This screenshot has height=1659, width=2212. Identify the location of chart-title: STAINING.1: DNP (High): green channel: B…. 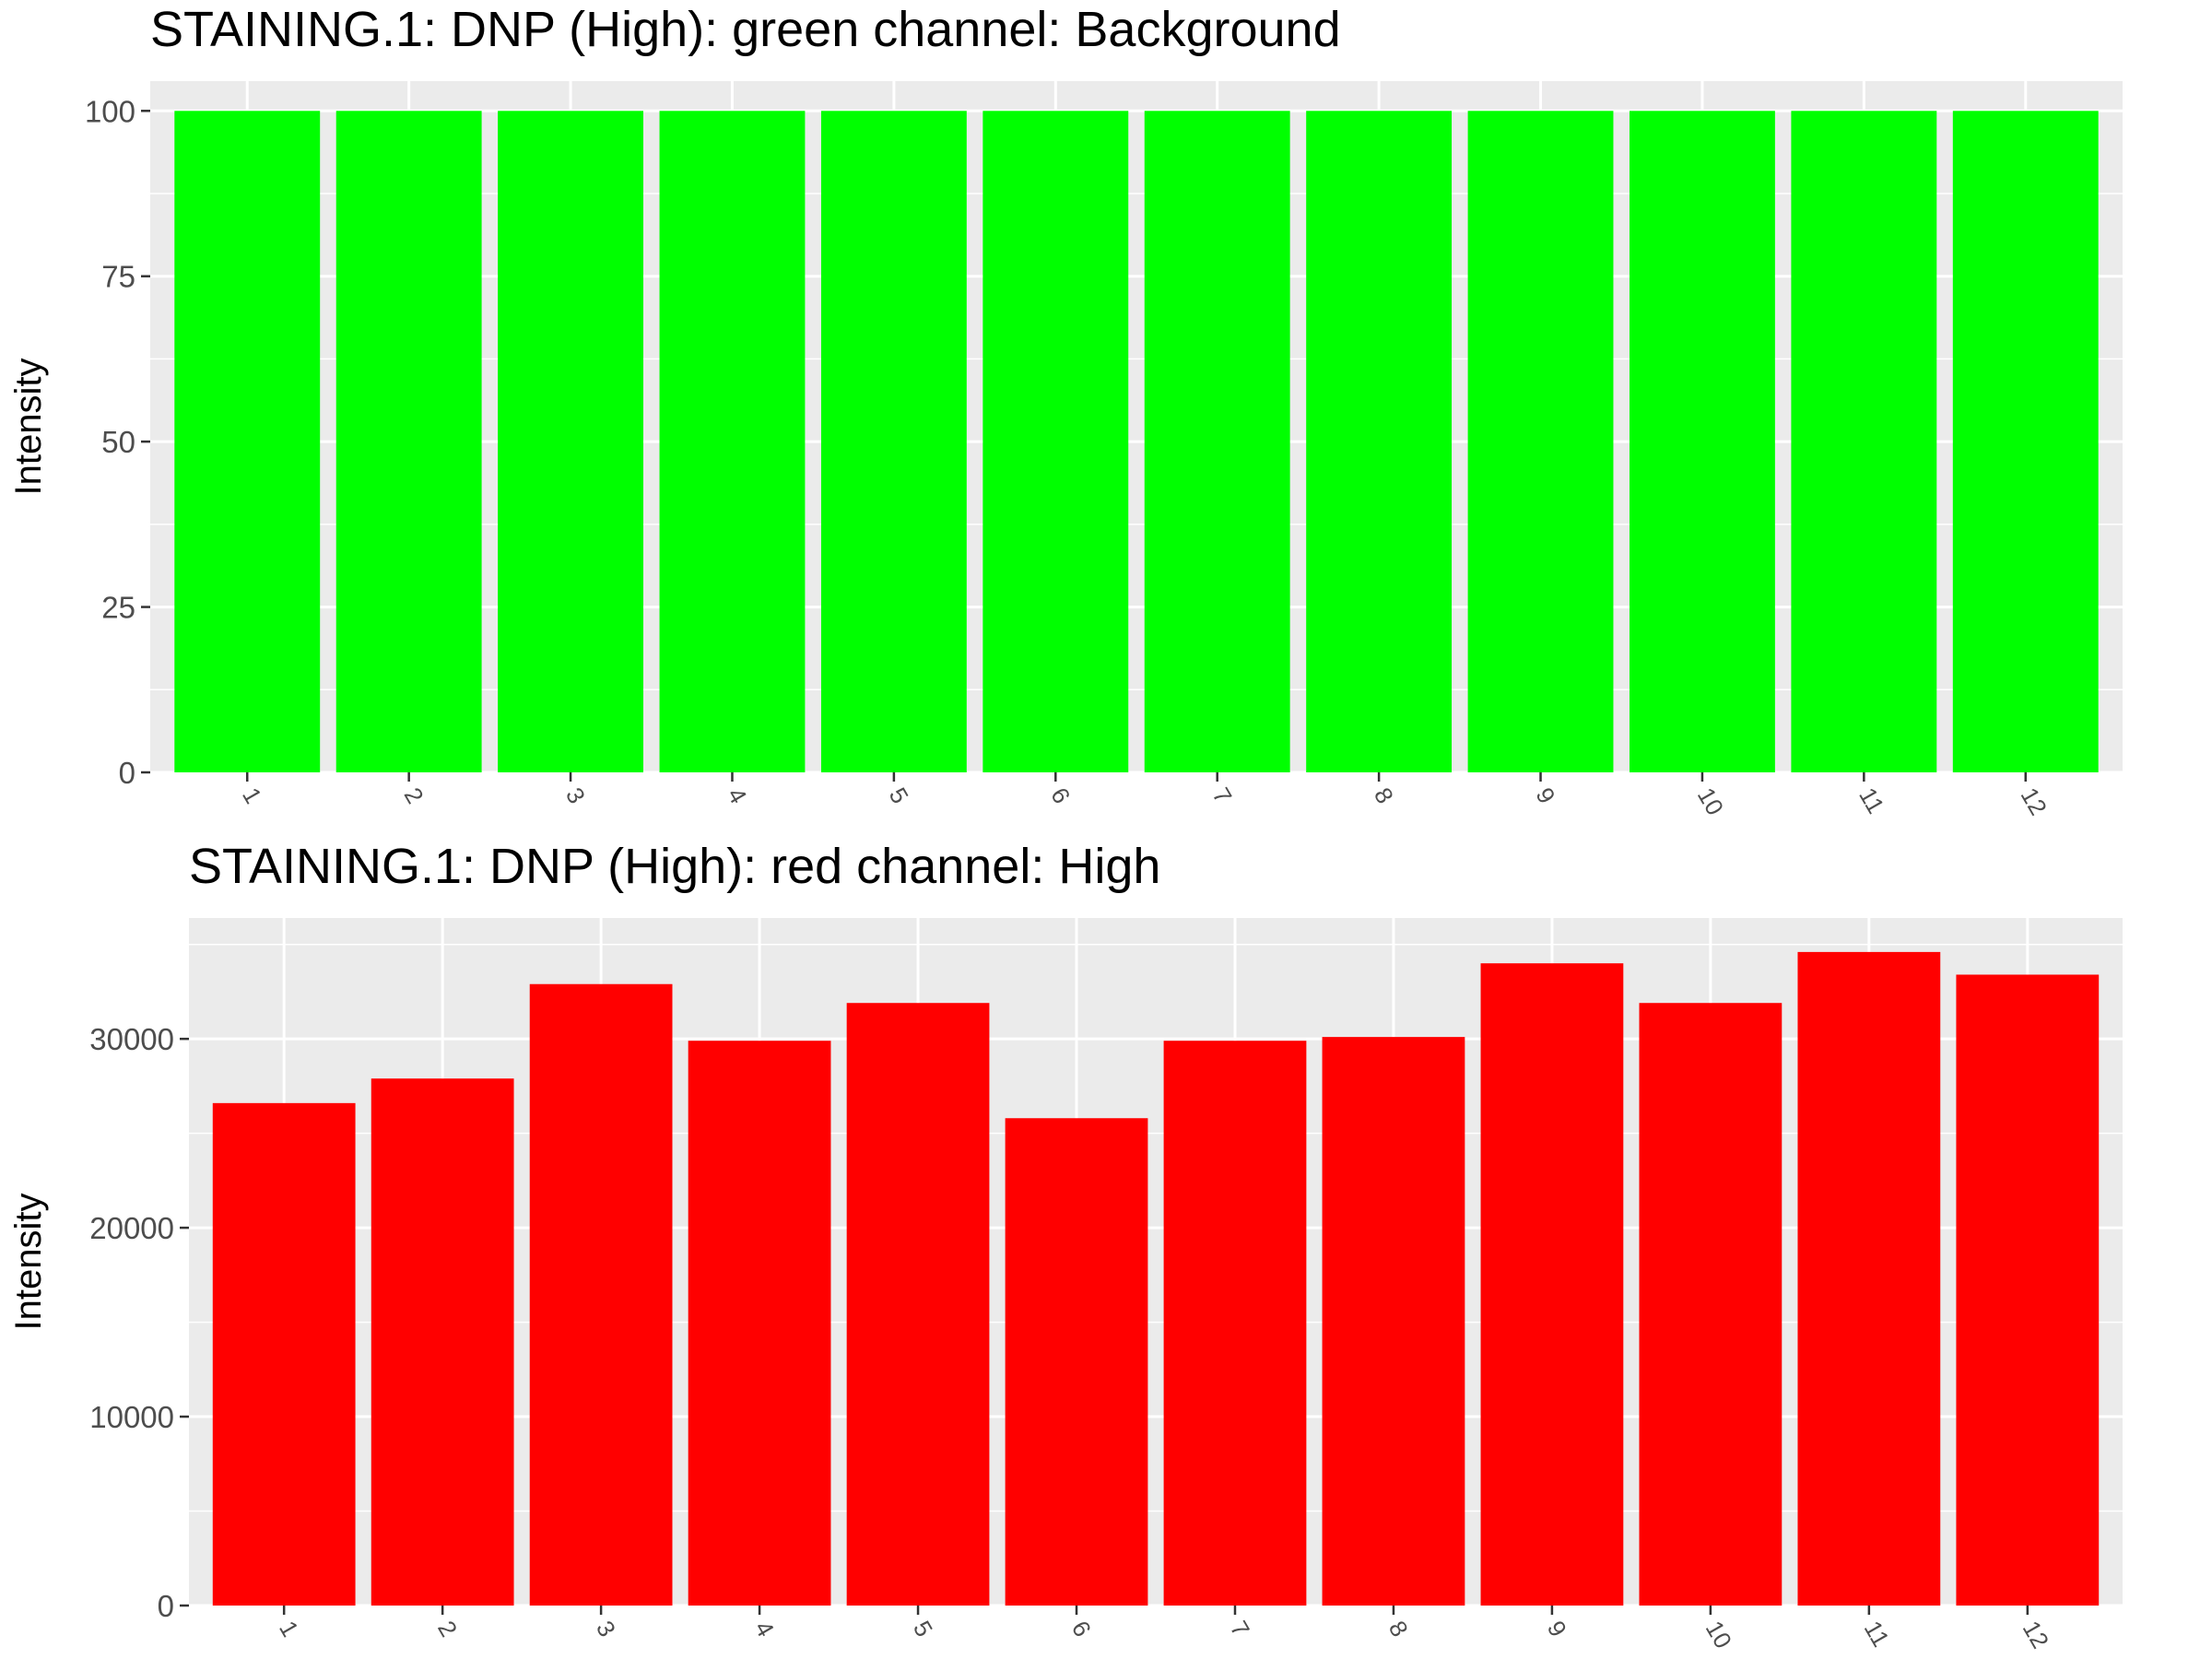
(745, 29).